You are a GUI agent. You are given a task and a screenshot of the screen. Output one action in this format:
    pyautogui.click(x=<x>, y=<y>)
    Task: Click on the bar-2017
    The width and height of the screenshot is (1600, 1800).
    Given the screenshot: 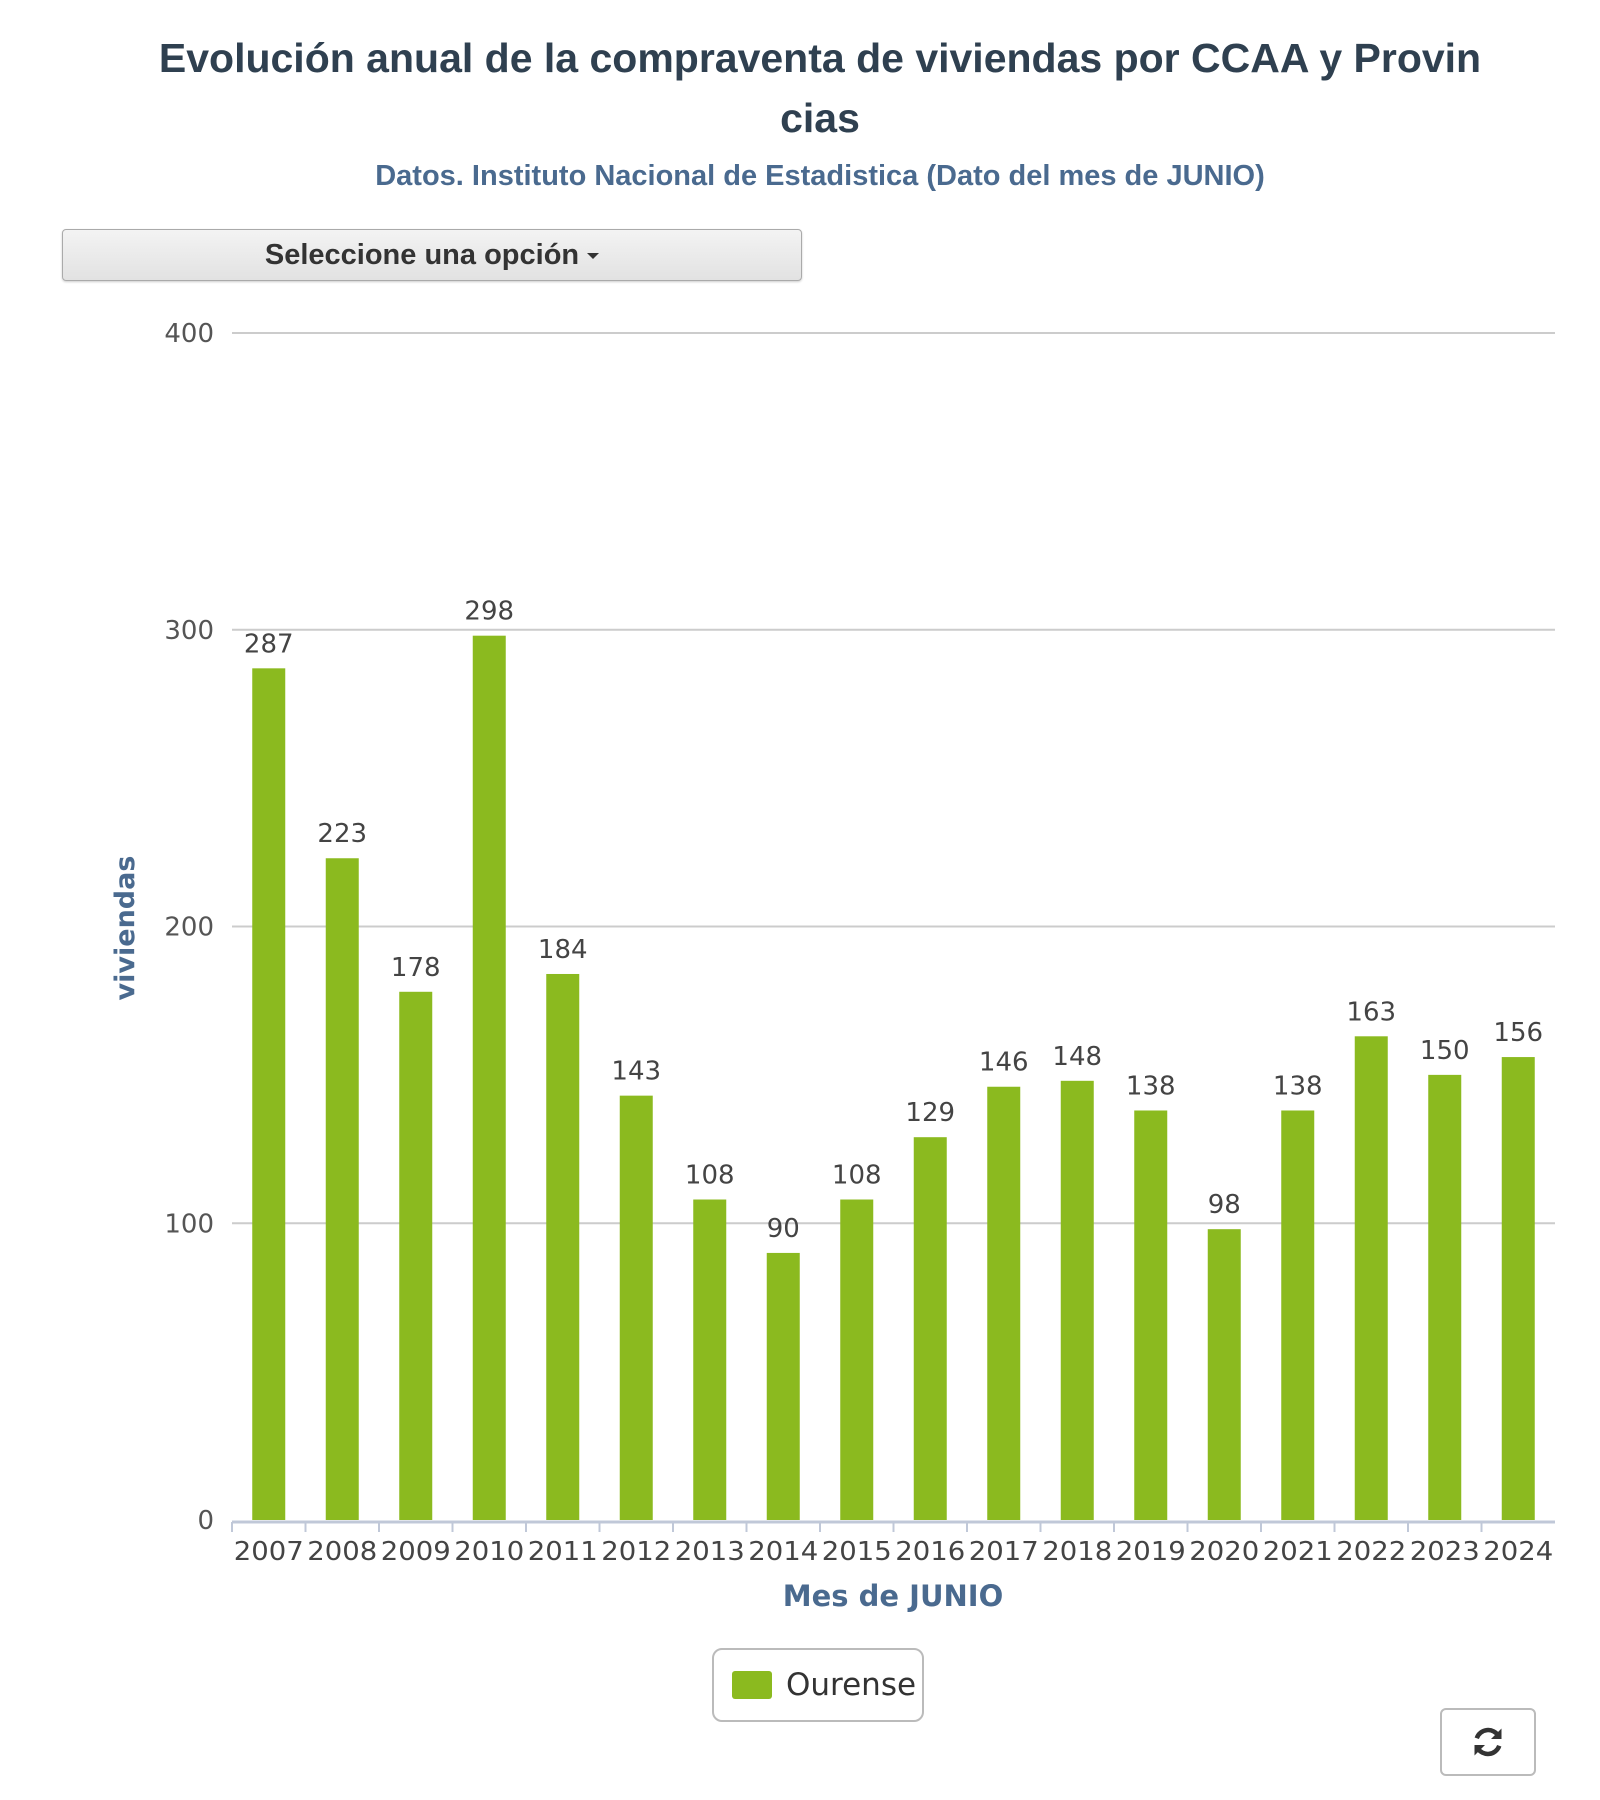 What is the action you would take?
    pyautogui.click(x=1004, y=1303)
    